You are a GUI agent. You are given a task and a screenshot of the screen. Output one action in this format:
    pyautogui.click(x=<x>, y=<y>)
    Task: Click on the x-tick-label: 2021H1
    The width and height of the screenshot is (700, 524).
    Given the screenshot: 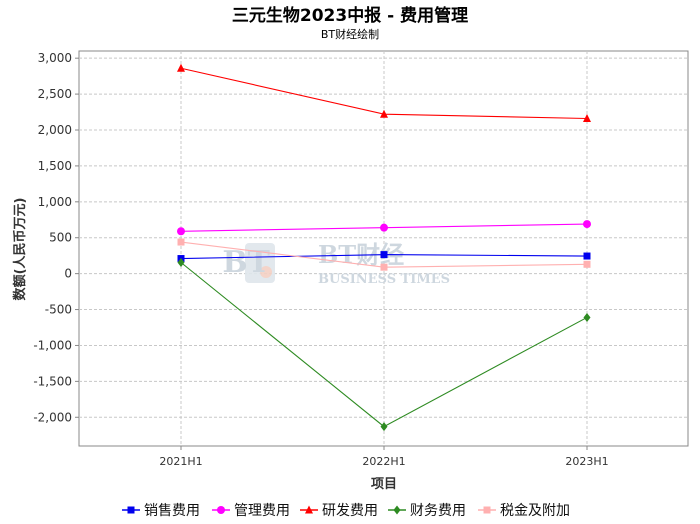 What is the action you would take?
    pyautogui.click(x=180, y=461)
    